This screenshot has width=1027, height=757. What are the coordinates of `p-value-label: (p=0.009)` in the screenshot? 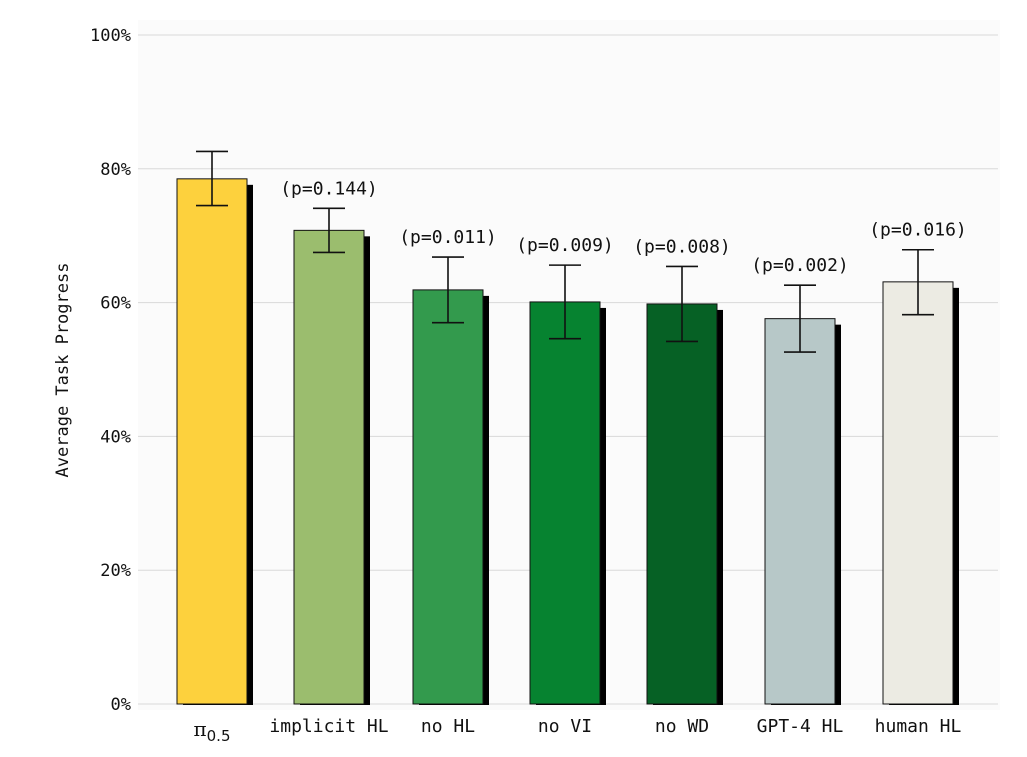 It's located at (565, 245).